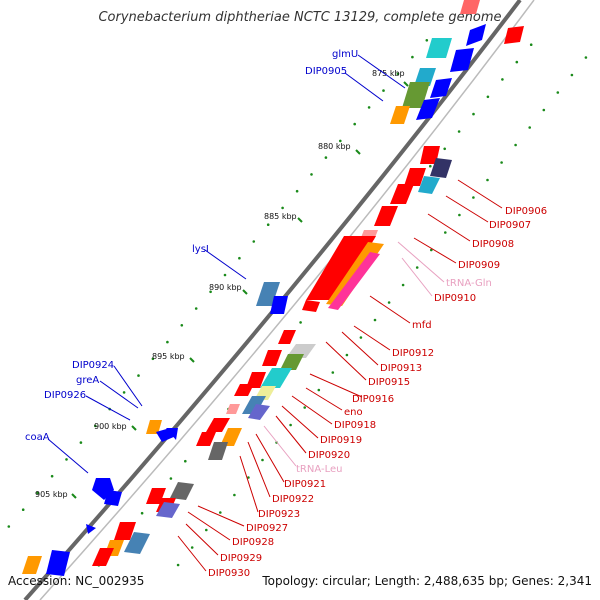  I want to click on gene-label-DIP0907: DIP0907, so click(510, 225).